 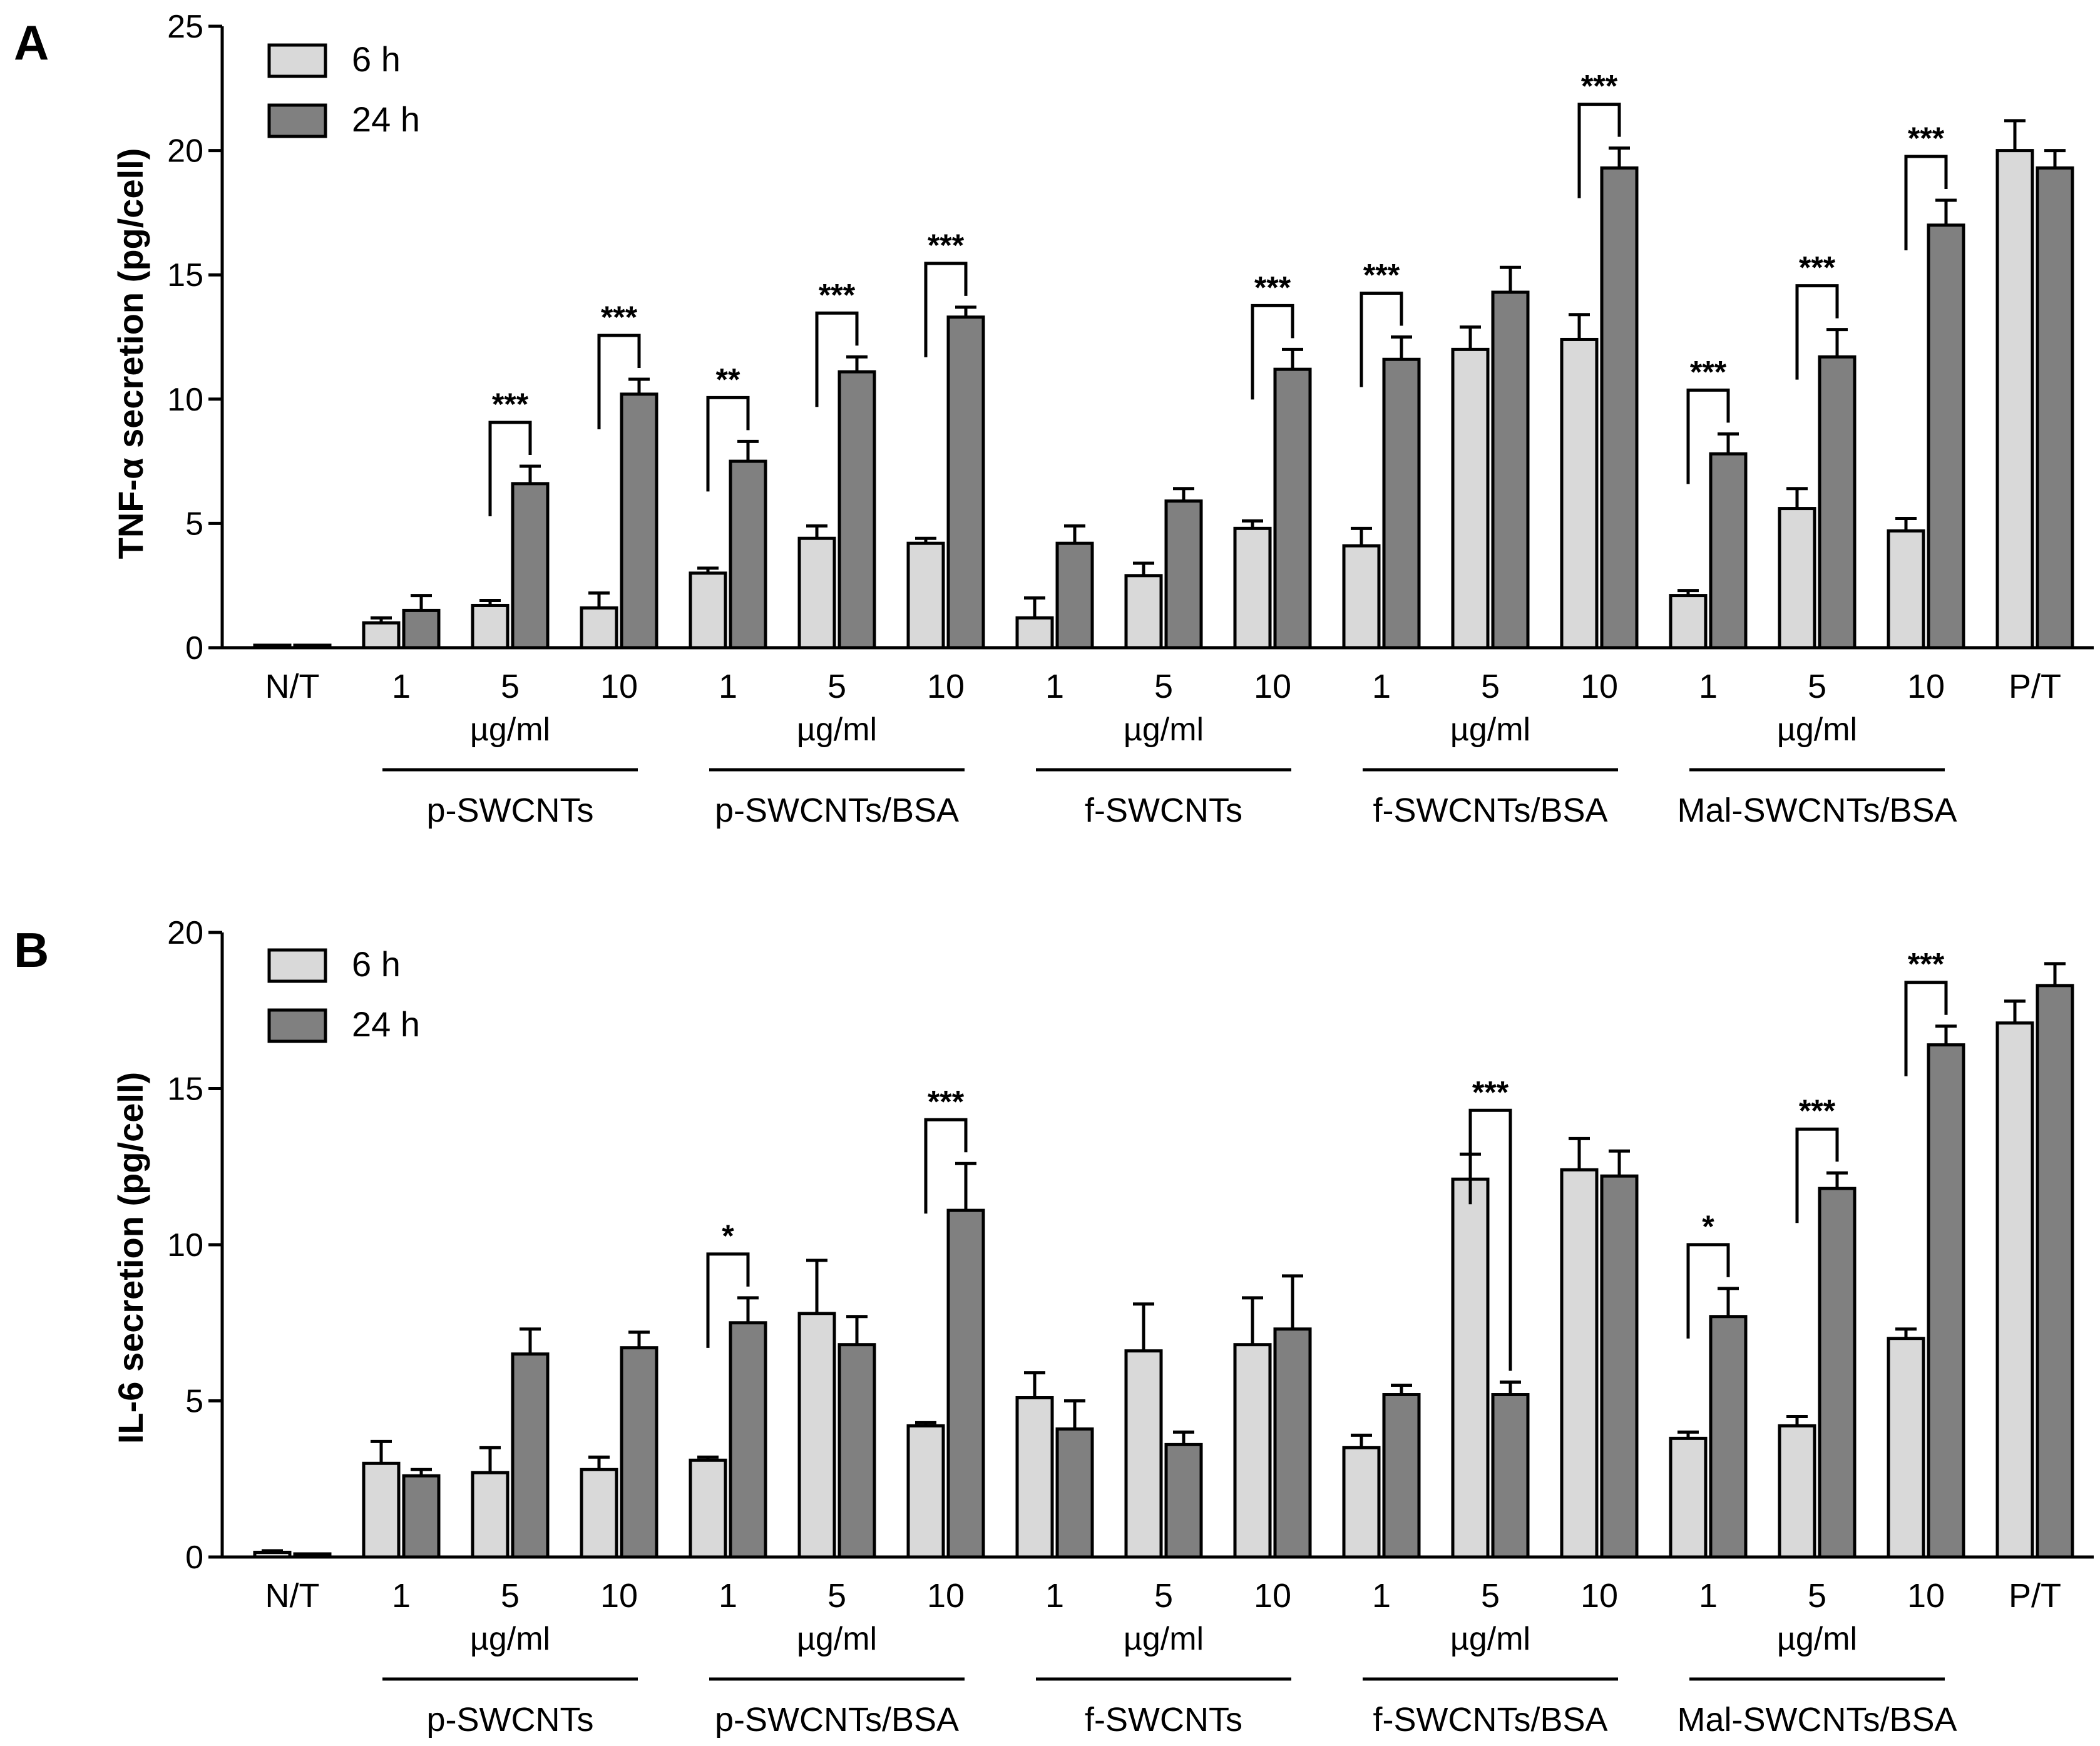 What do you see at coordinates (297, 121) in the screenshot?
I see `legend-swatch-24h` at bounding box center [297, 121].